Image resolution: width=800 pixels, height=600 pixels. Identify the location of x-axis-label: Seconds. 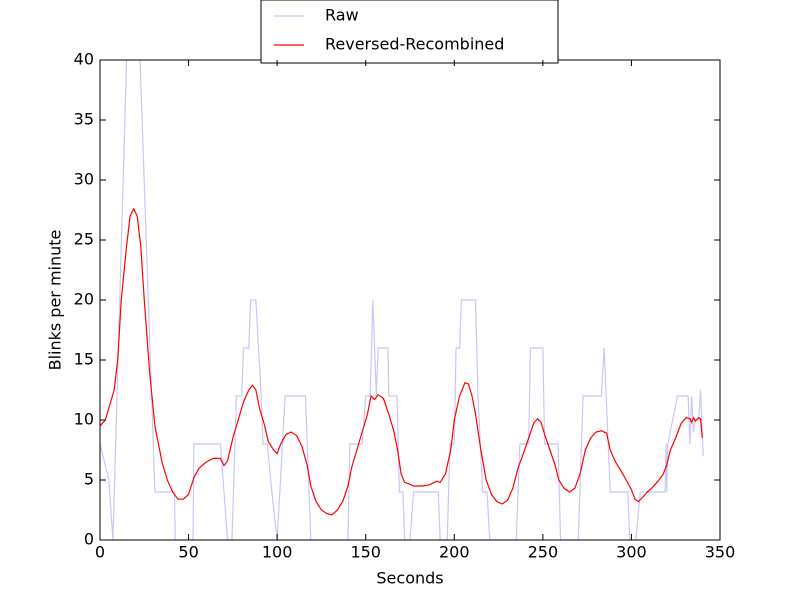
(409, 578).